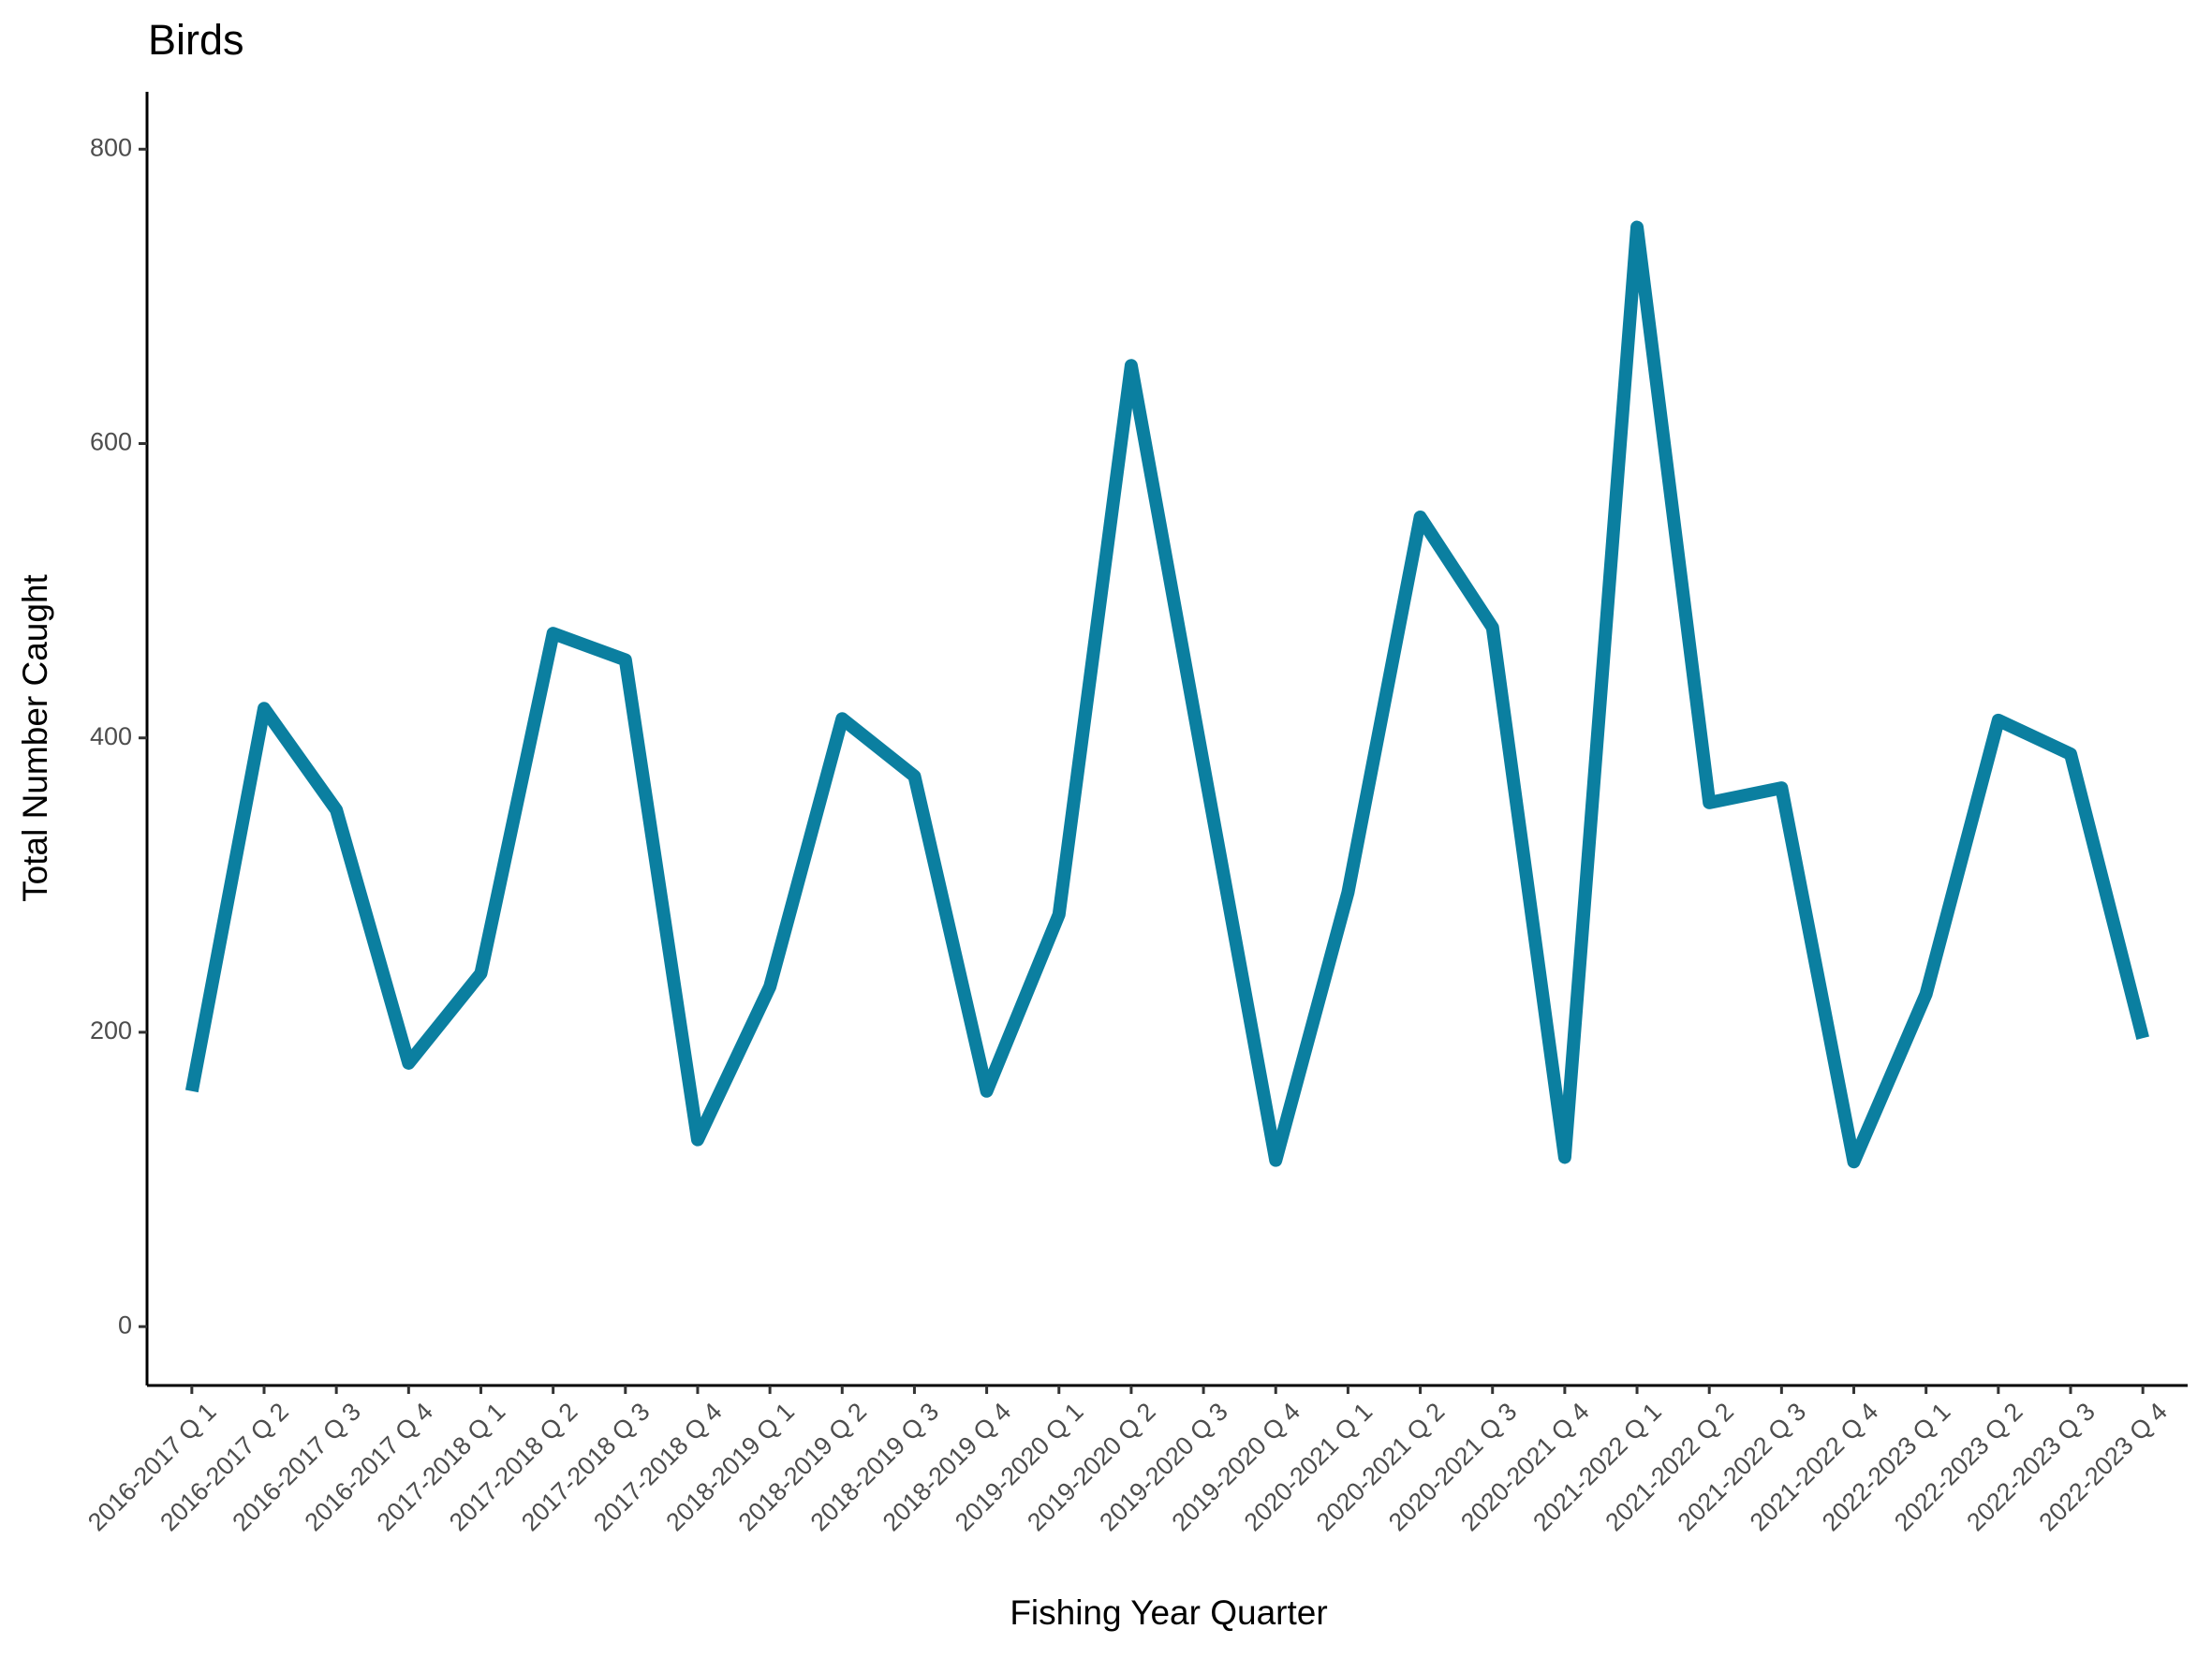 Image resolution: width=2212 pixels, height=1659 pixels. I want to click on x-tick-label: 2017-2018 Q 1, so click(442, 1467).